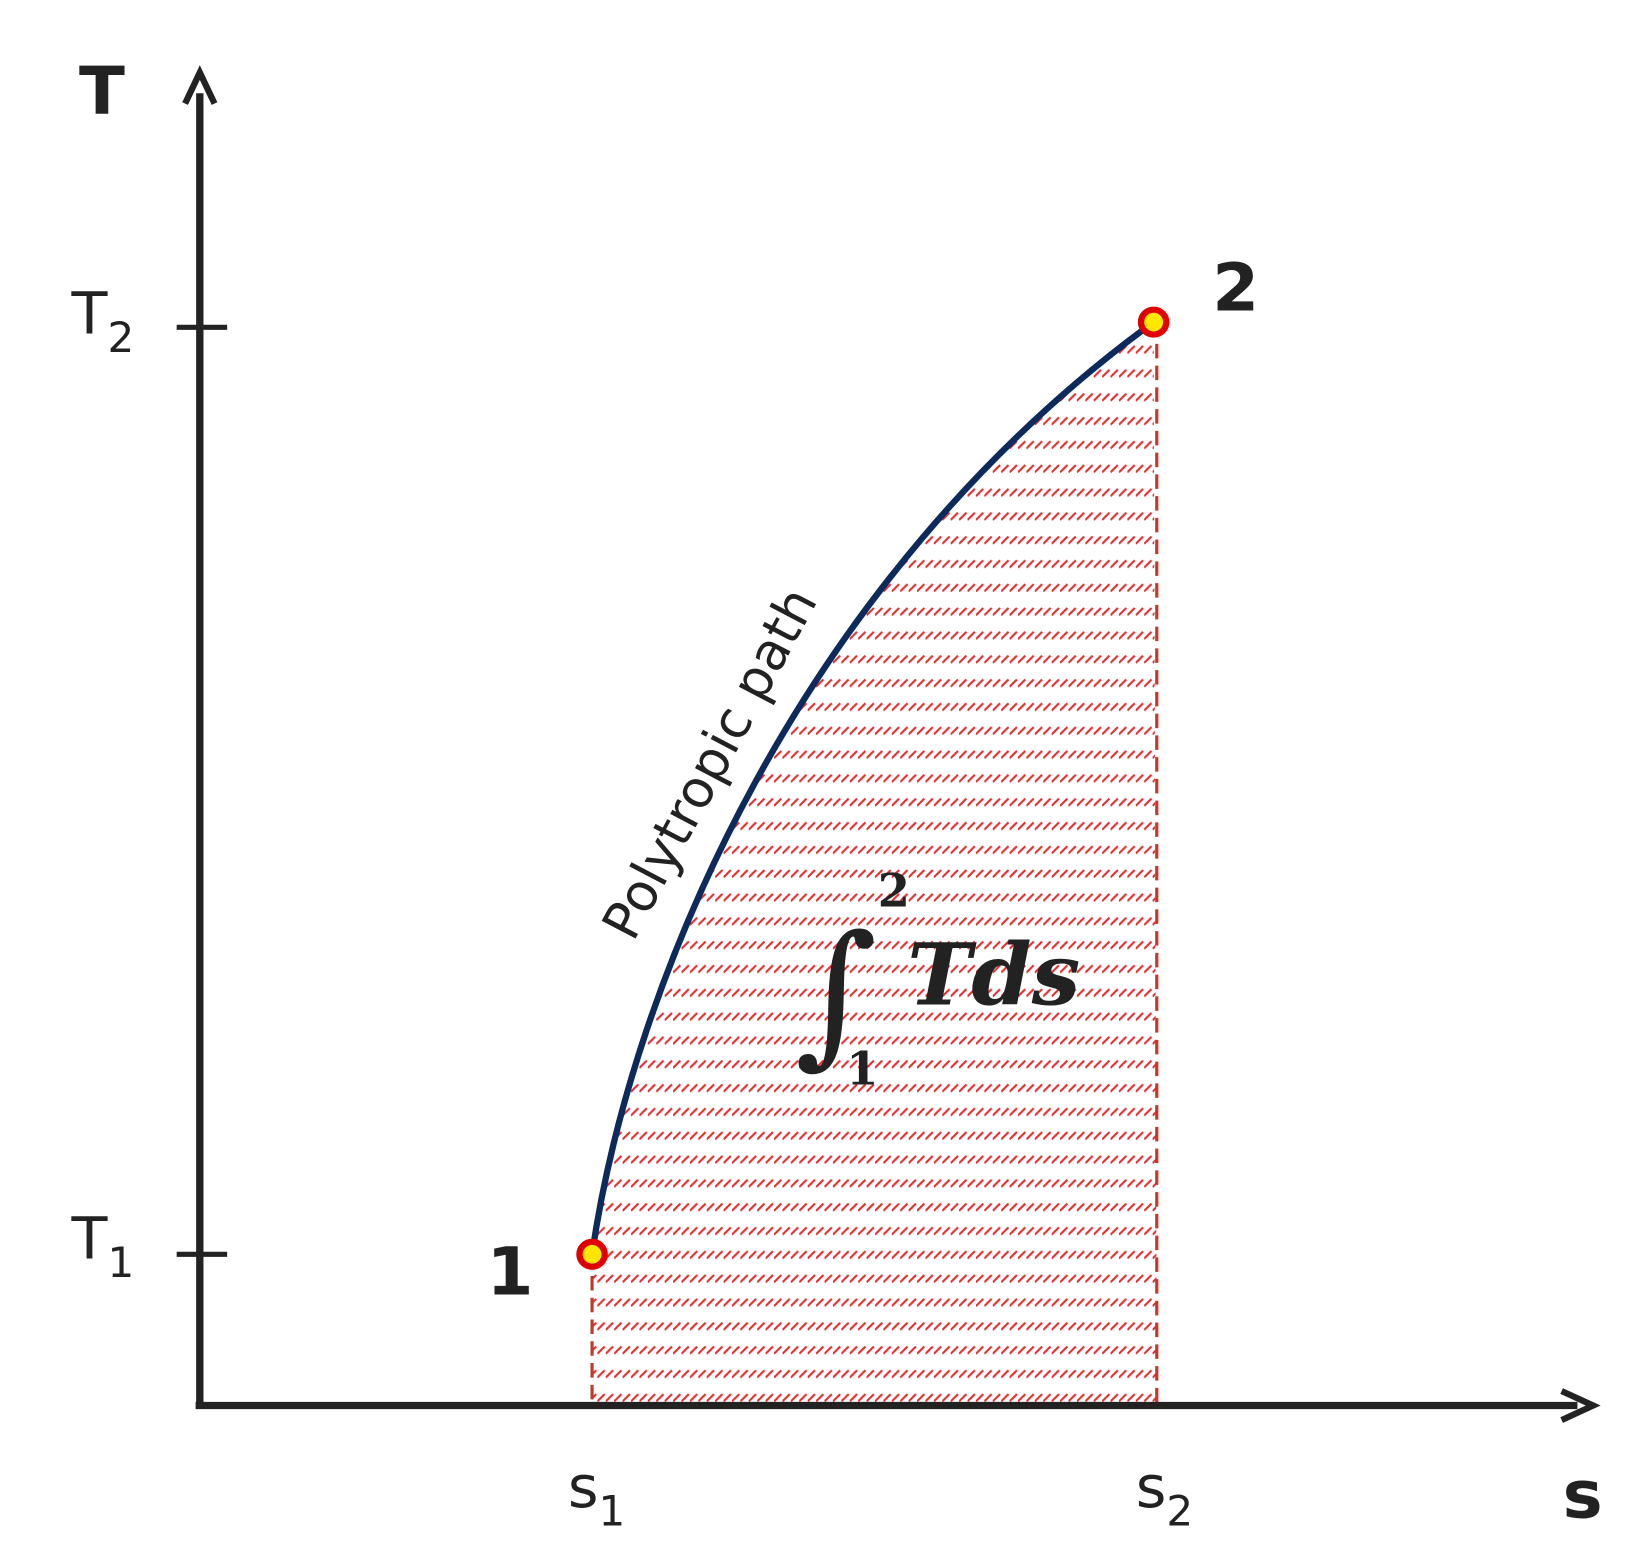 The image size is (1630, 1564). Describe the element at coordinates (836, 992) in the screenshot. I see `integral-sign: ∫` at that location.